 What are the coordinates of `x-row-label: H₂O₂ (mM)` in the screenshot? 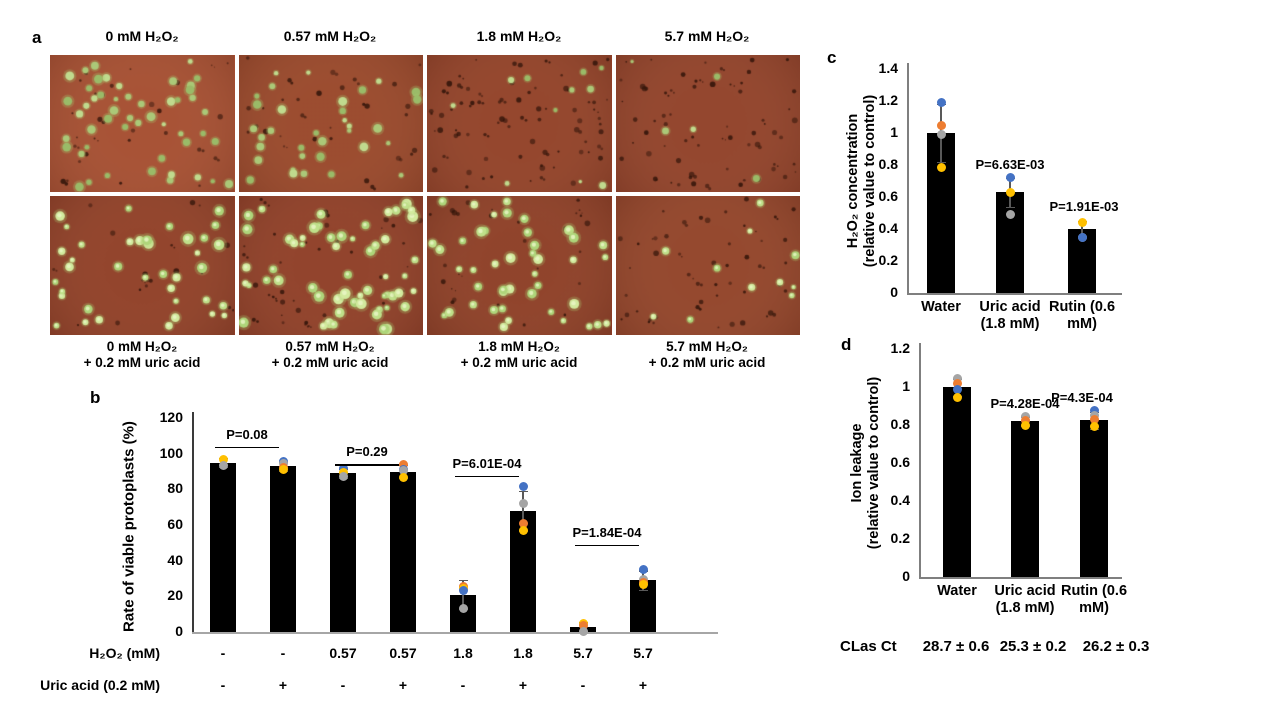 It's located at (124, 653).